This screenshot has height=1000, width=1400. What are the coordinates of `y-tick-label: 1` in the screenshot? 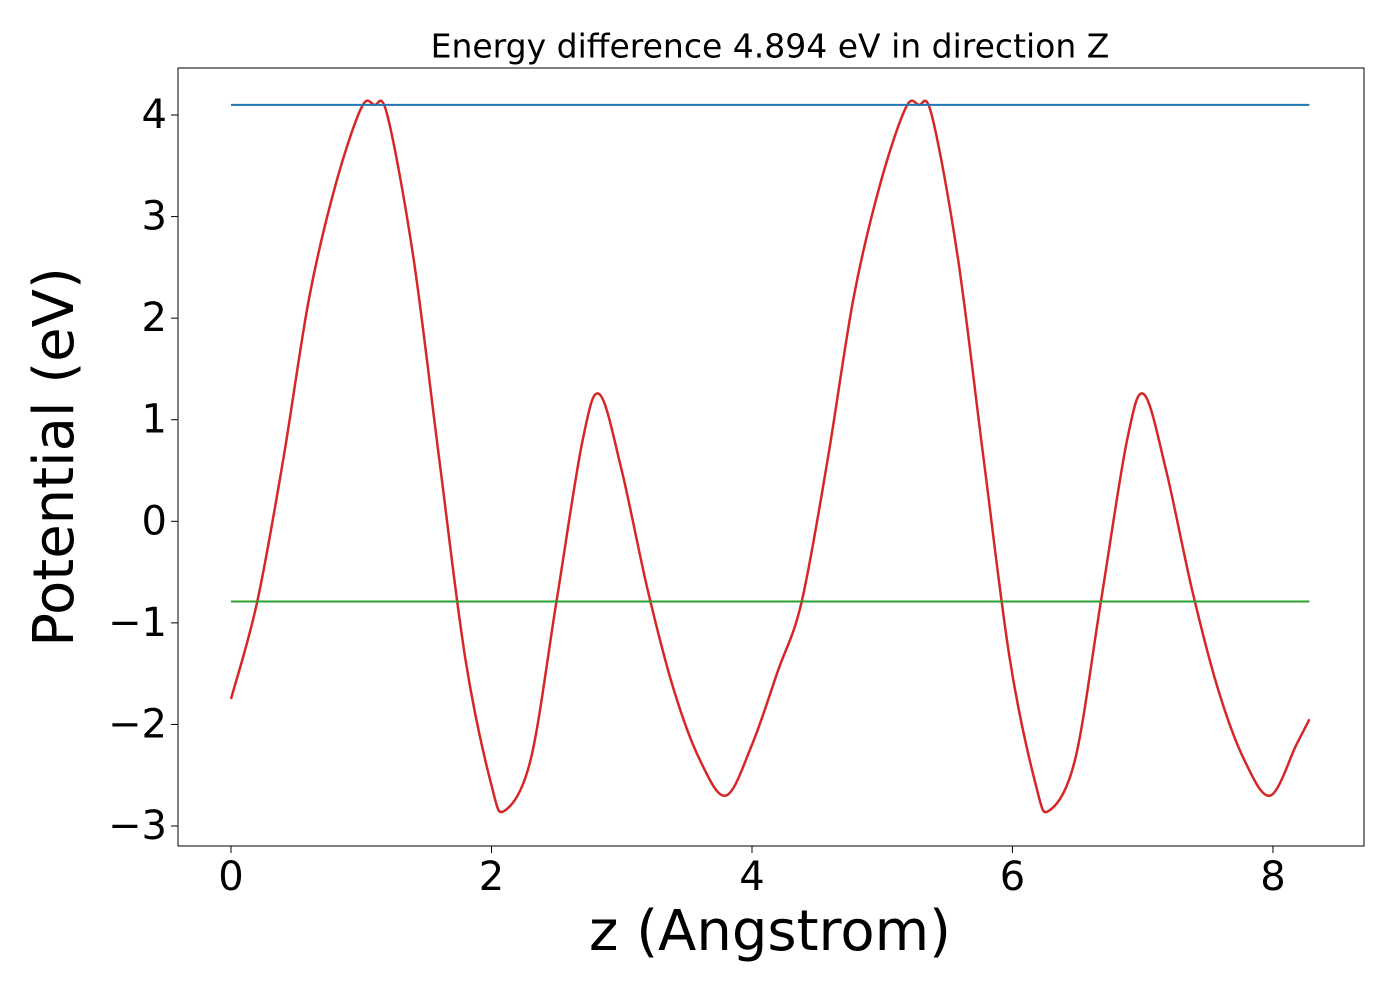 It's located at (154, 420).